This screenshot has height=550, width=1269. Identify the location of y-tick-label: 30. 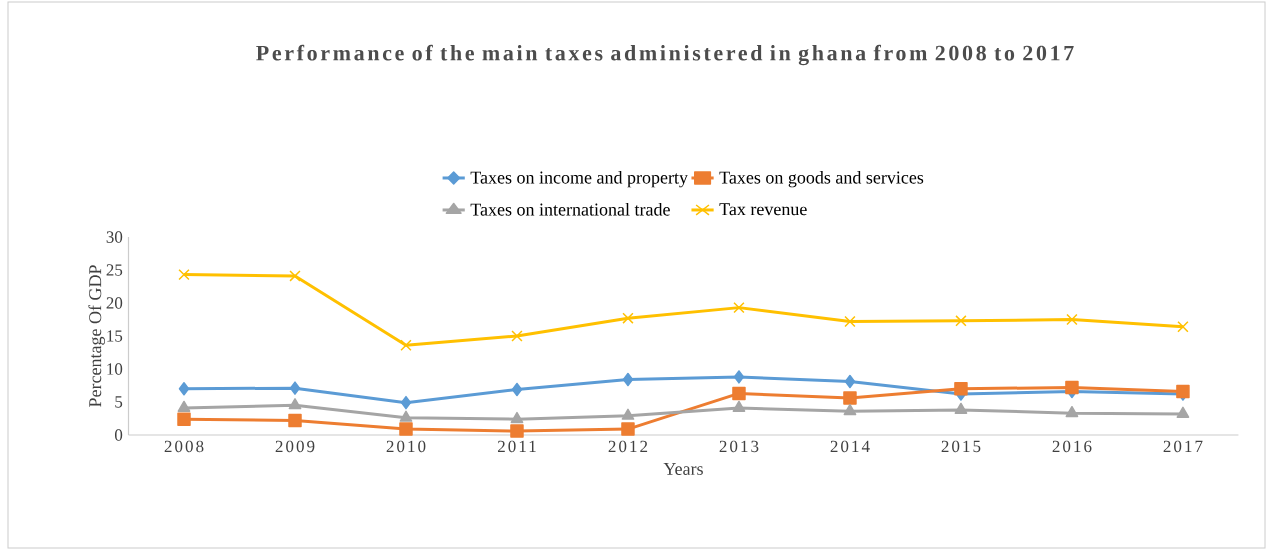
(114, 237).